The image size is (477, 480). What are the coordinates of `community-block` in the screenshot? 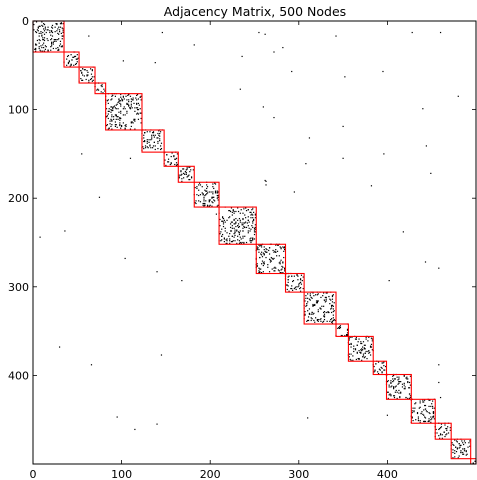 It's located at (100, 88).